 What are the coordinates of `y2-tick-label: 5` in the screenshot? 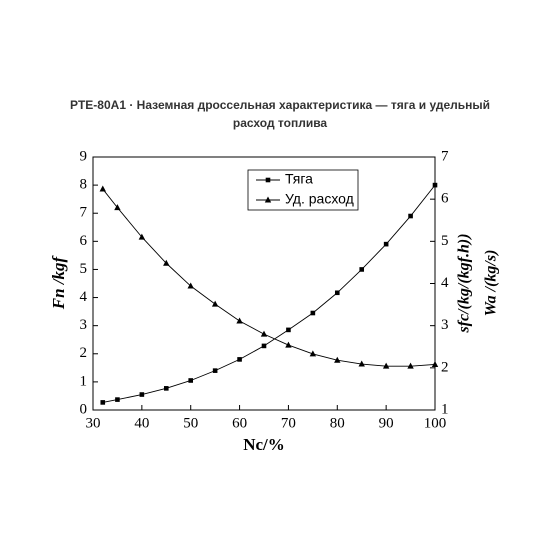 It's located at (445, 241).